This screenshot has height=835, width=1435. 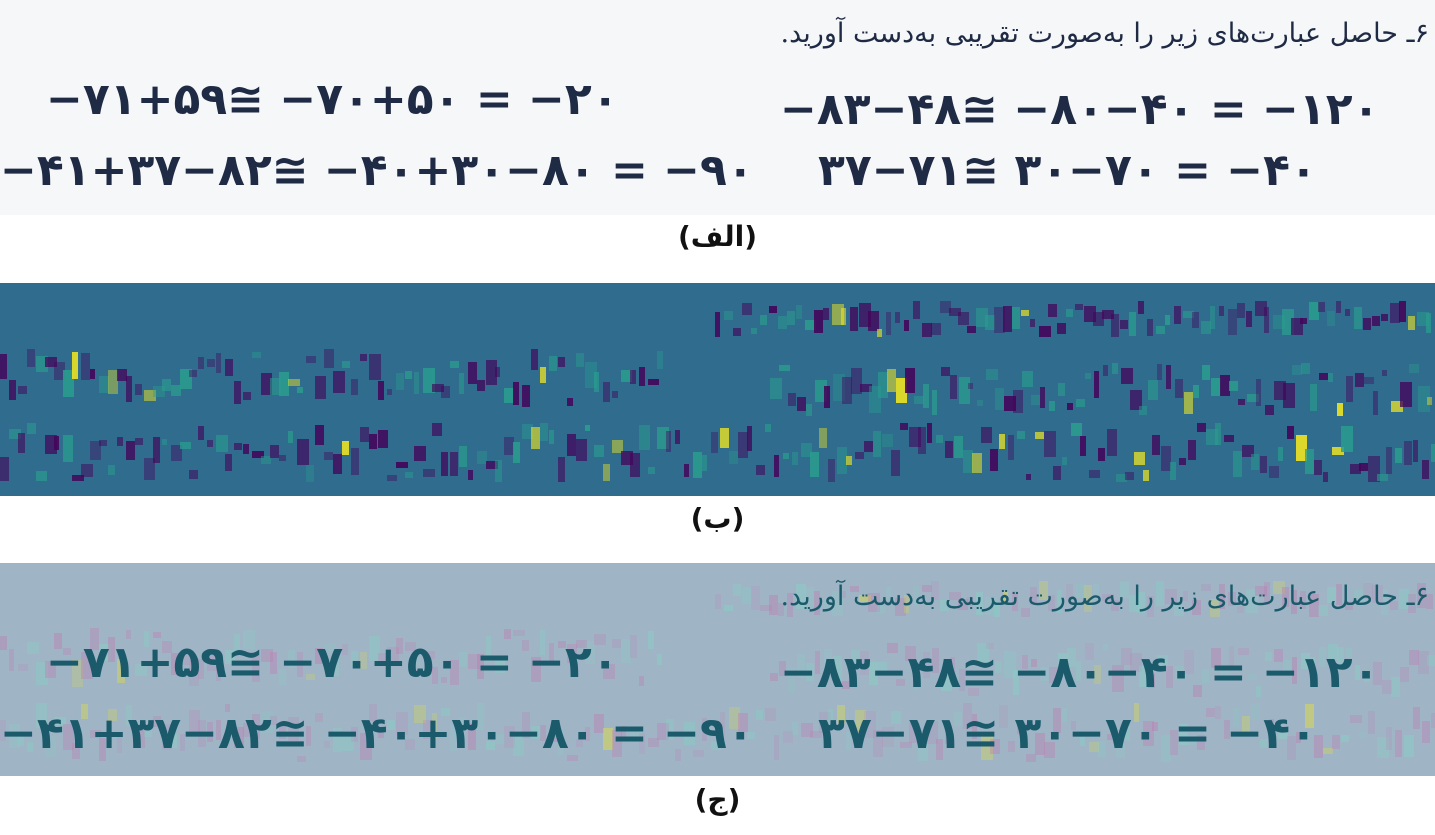 I want to click on expression-2-overlay: −۸۳−۴۸≅ −۸۰−۴۰ = −۱۲۰, so click(x=1080, y=672).